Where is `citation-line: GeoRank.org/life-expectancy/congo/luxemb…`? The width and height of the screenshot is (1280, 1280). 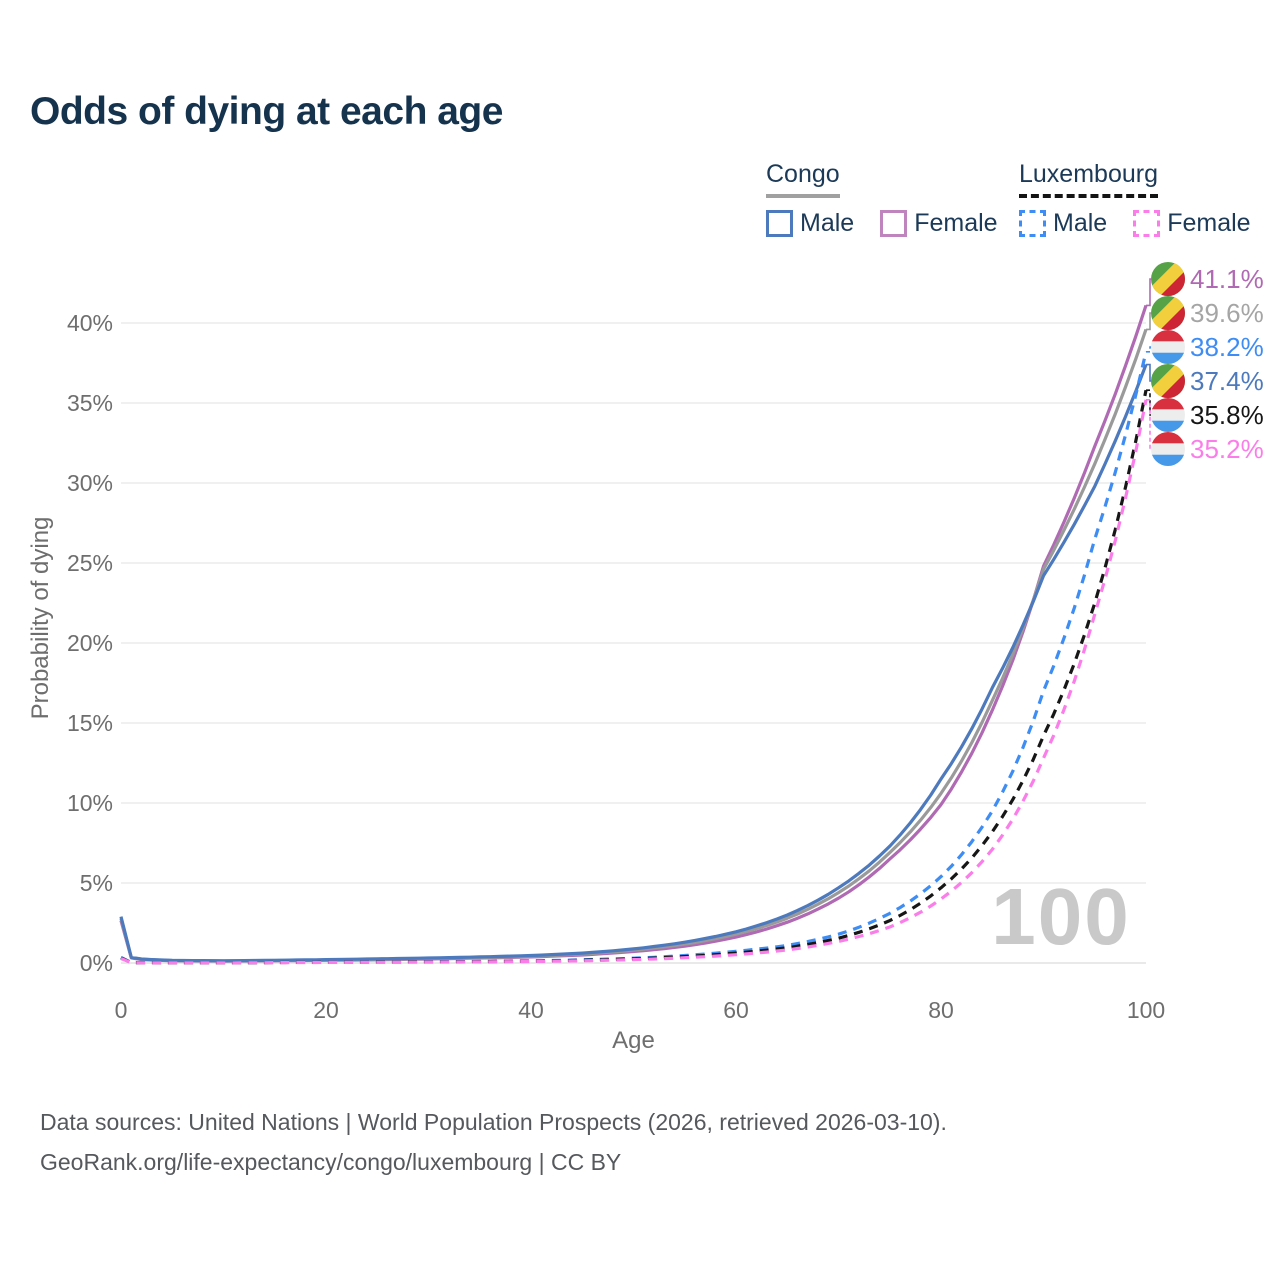
citation-line: GeoRank.org/life-expectancy/congo/luxemb… is located at coordinates (331, 1162).